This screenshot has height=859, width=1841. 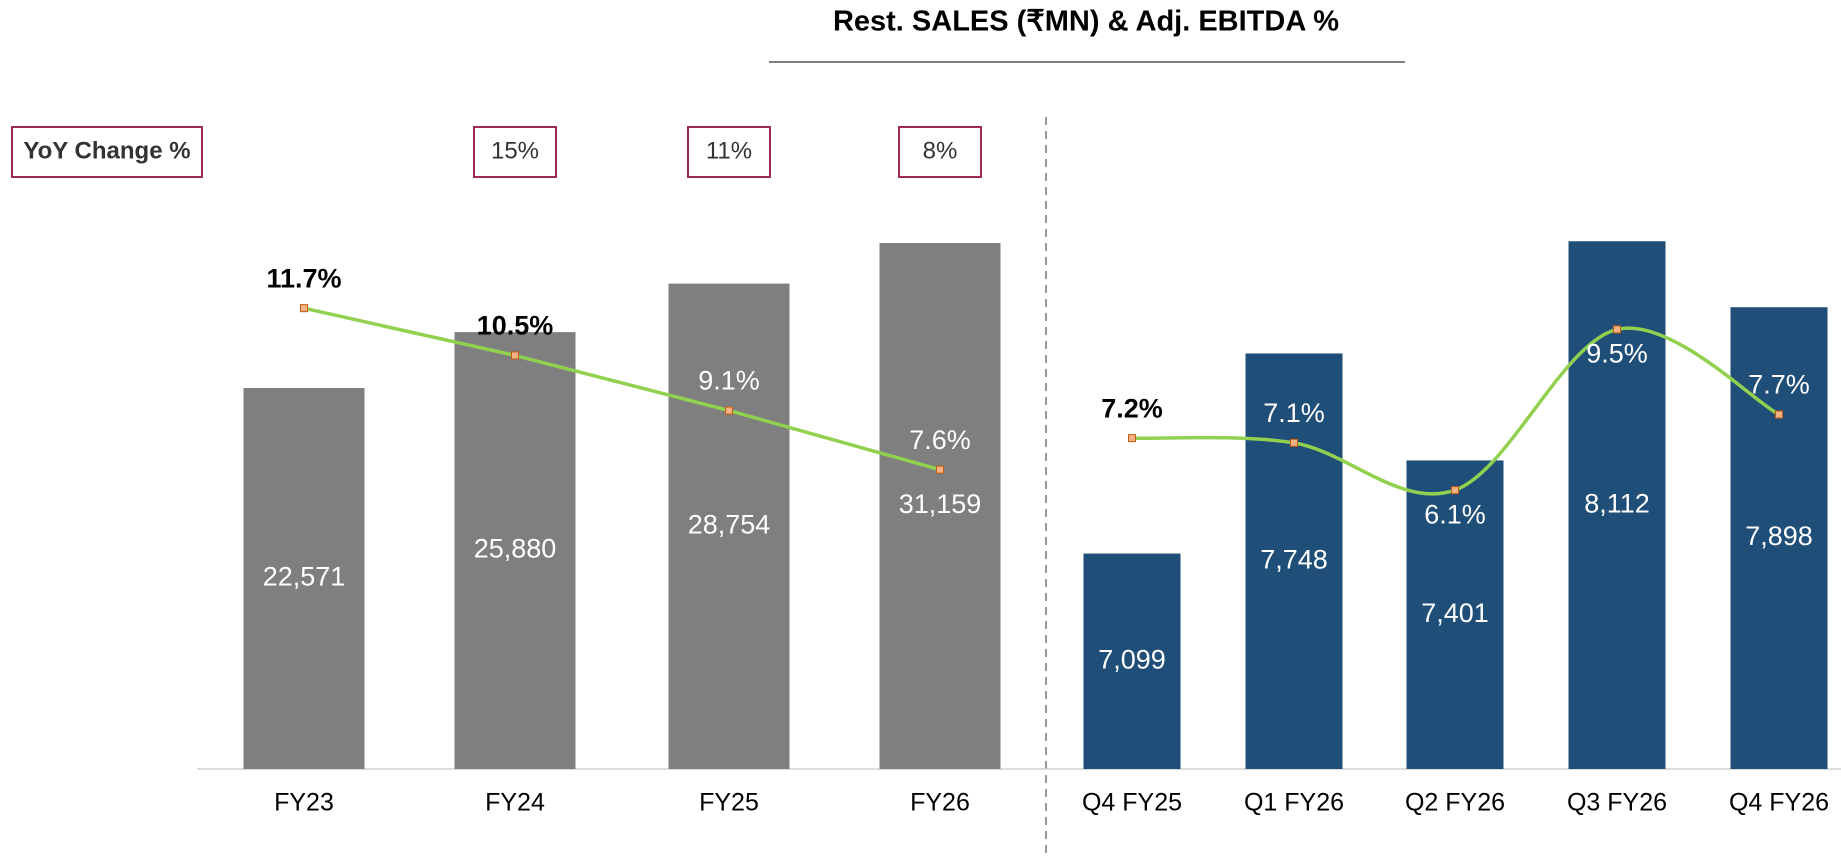 I want to click on yoy-value: 8%, so click(x=940, y=150).